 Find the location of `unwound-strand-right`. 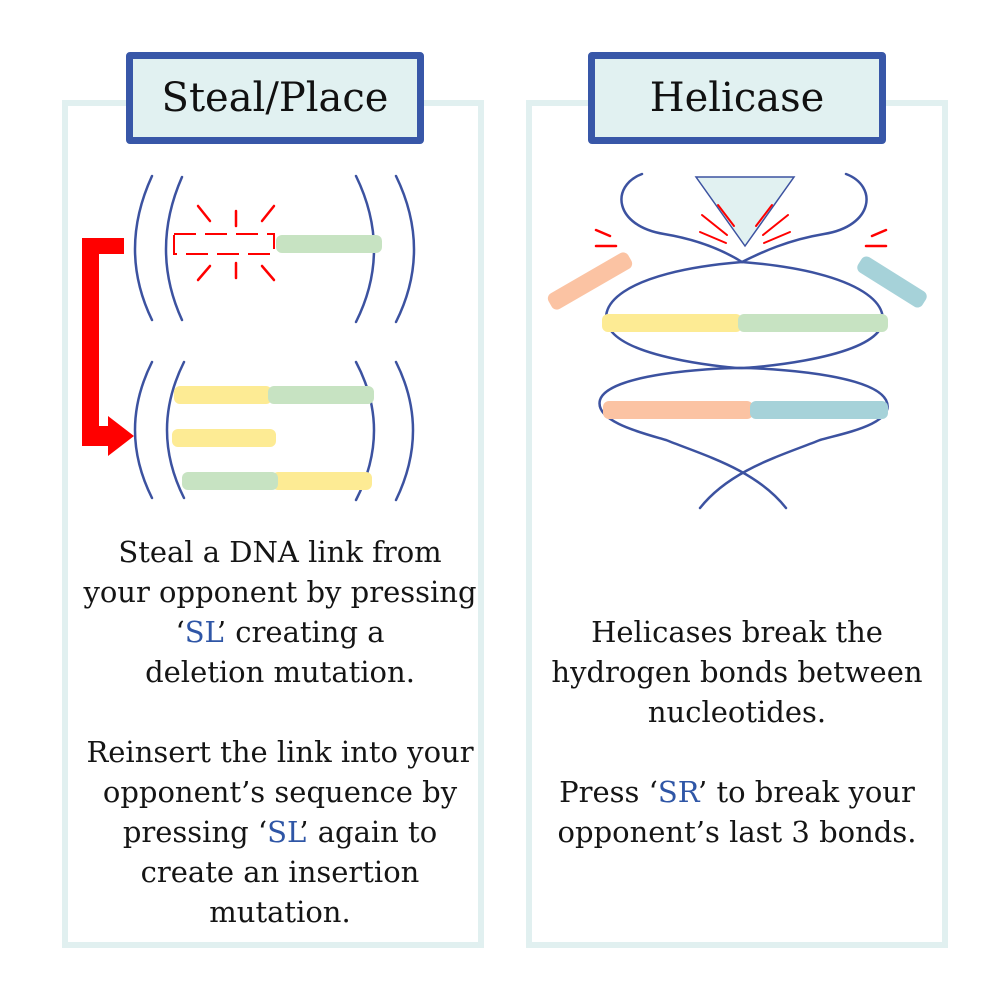

unwound-strand-right is located at coordinates (804, 218).